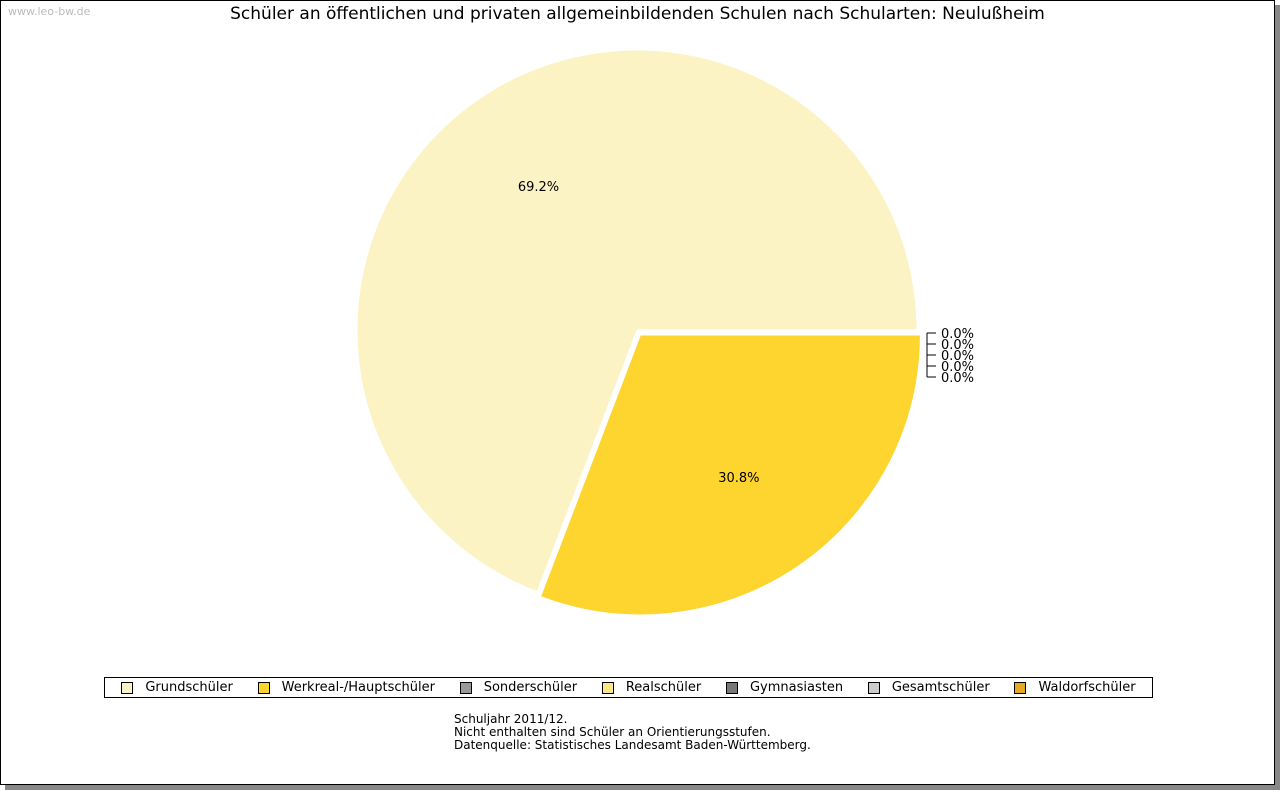 The height and width of the screenshot is (791, 1280). I want to click on legend-item: Waldorfschüler, so click(1075, 687).